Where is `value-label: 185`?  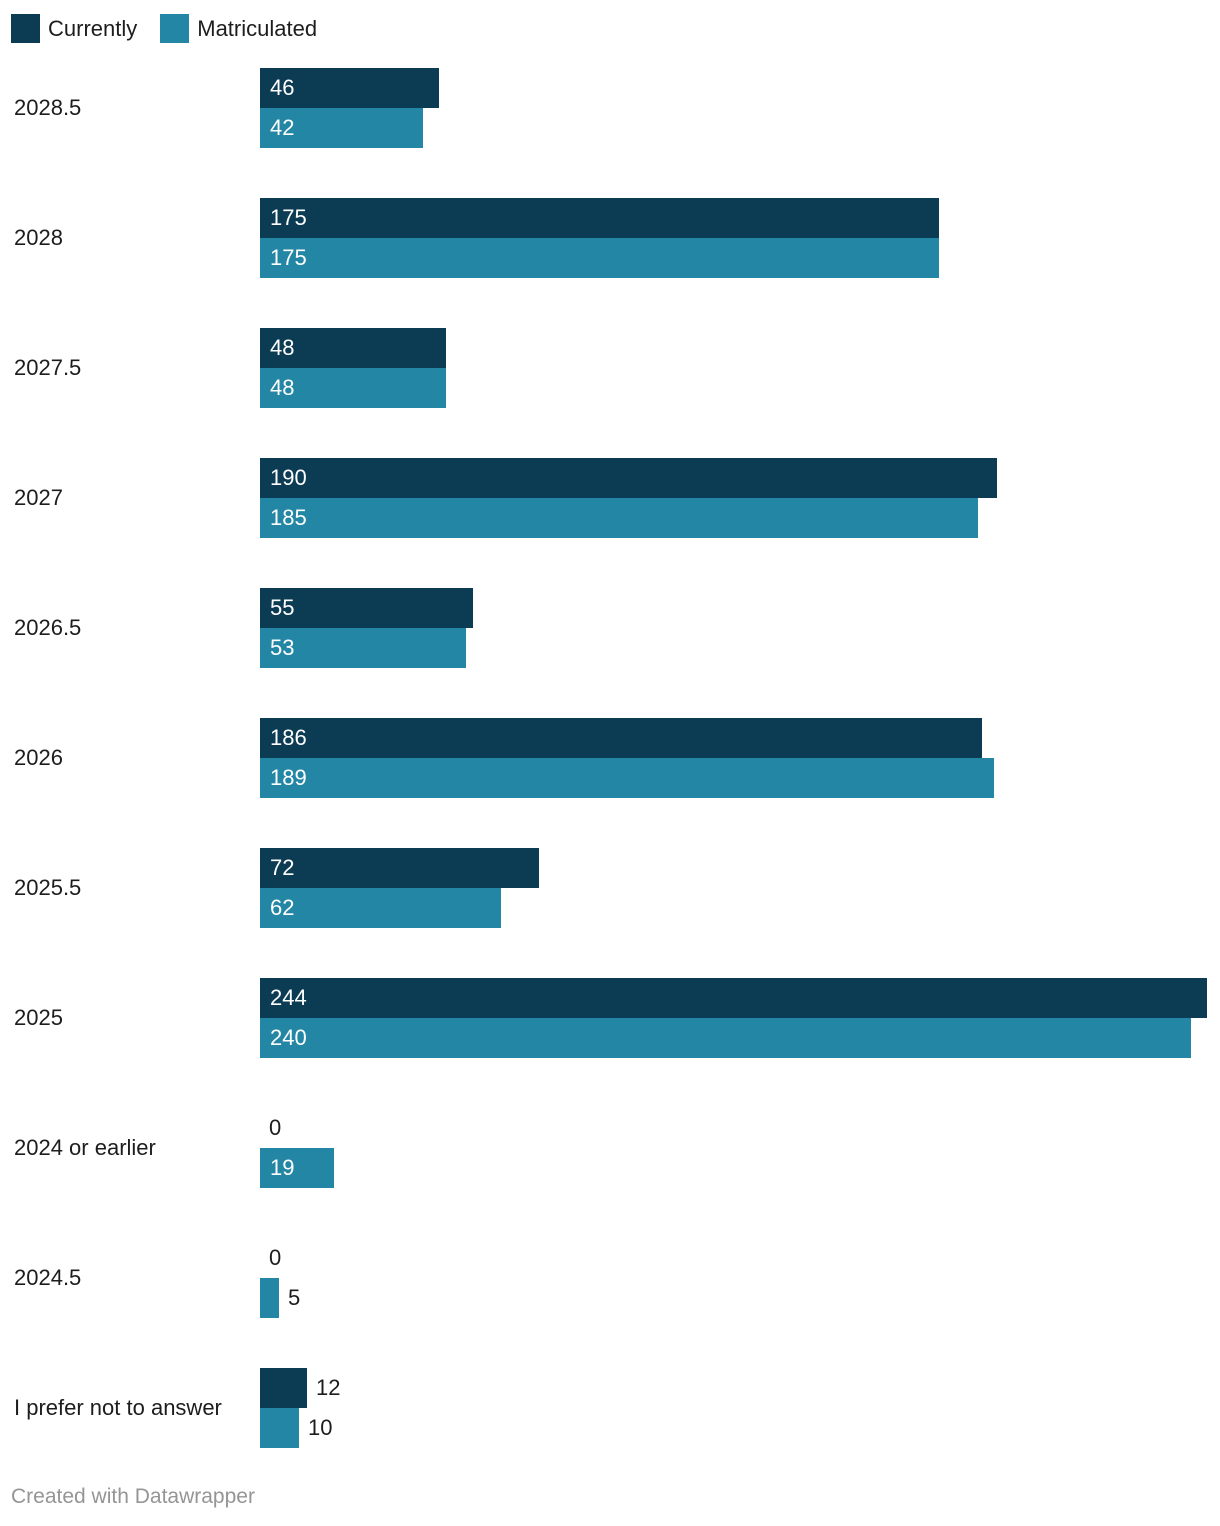
value-label: 185 is located at coordinates (288, 517).